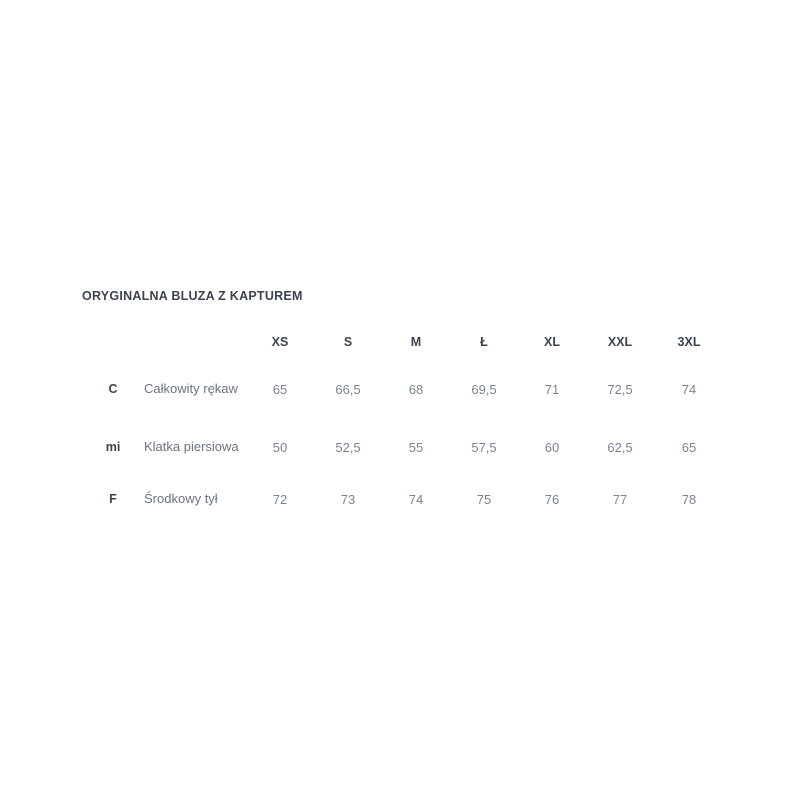 The height and width of the screenshot is (800, 800). Describe the element at coordinates (348, 342) in the screenshot. I see `column-header-s: S` at that location.